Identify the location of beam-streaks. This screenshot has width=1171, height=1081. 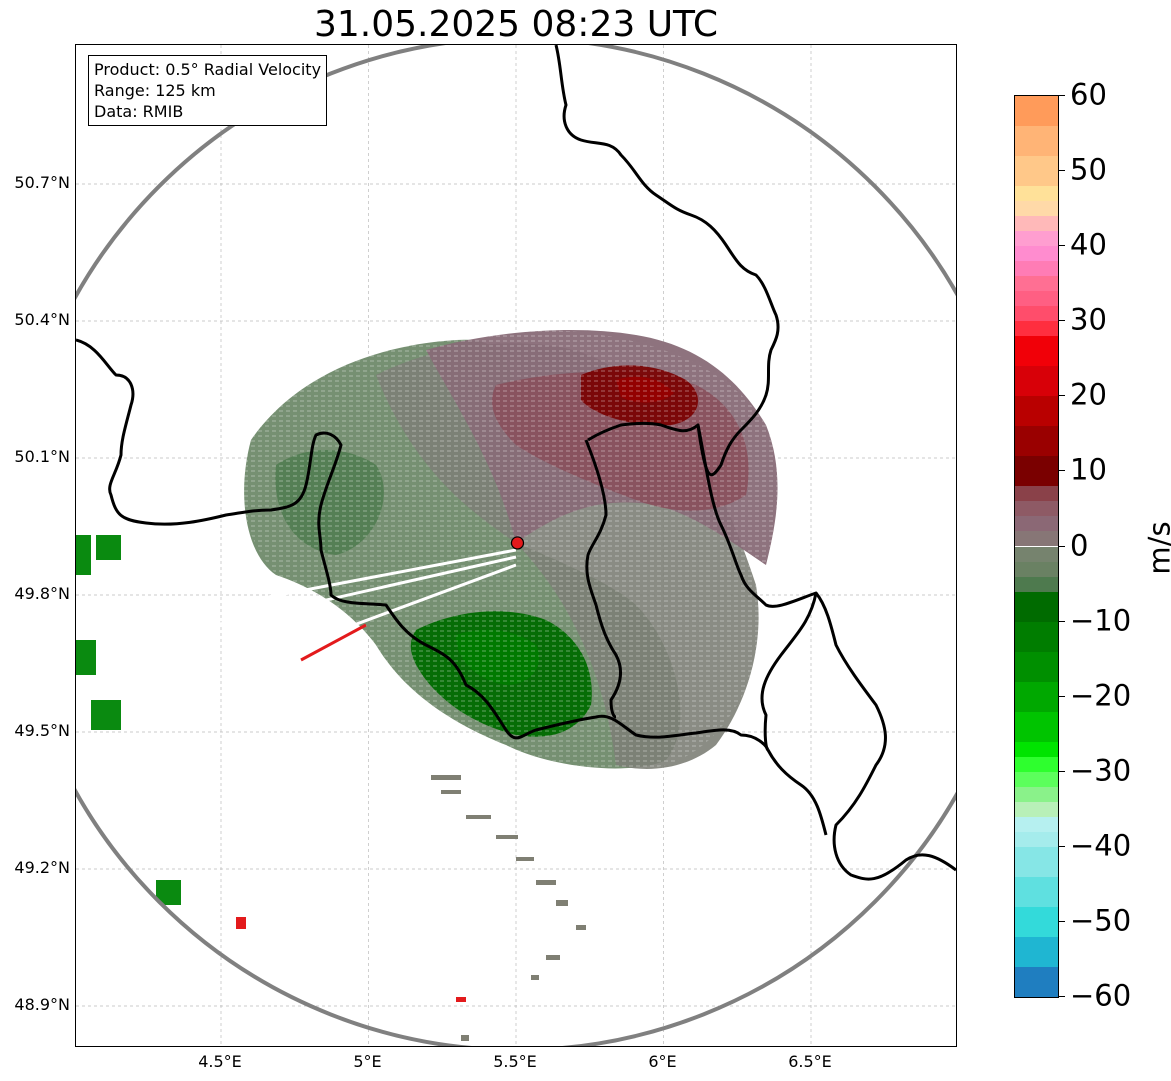
(366, 607).